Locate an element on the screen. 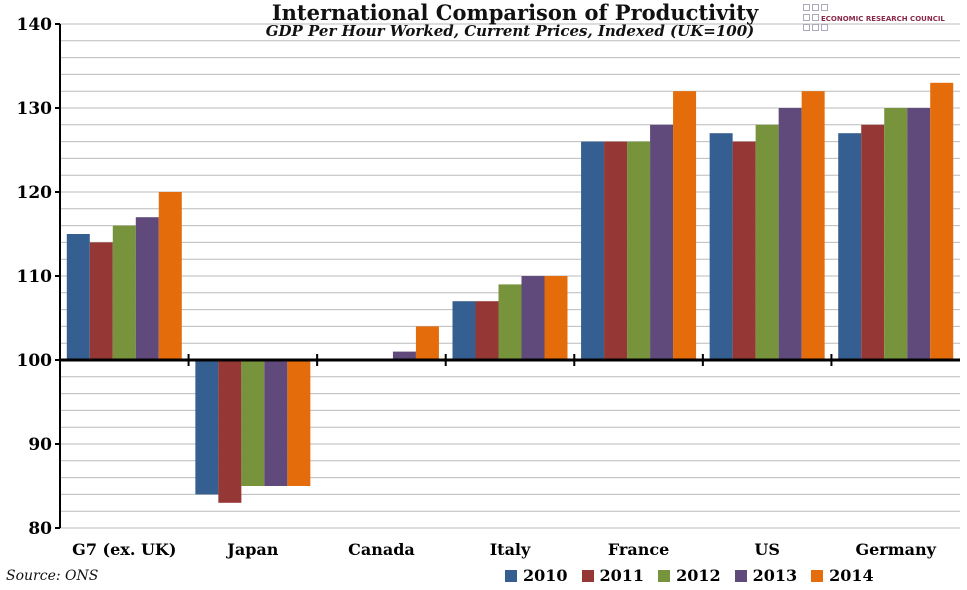 The width and height of the screenshot is (967, 590). y-tick-label: 80 is located at coordinates (40, 529).